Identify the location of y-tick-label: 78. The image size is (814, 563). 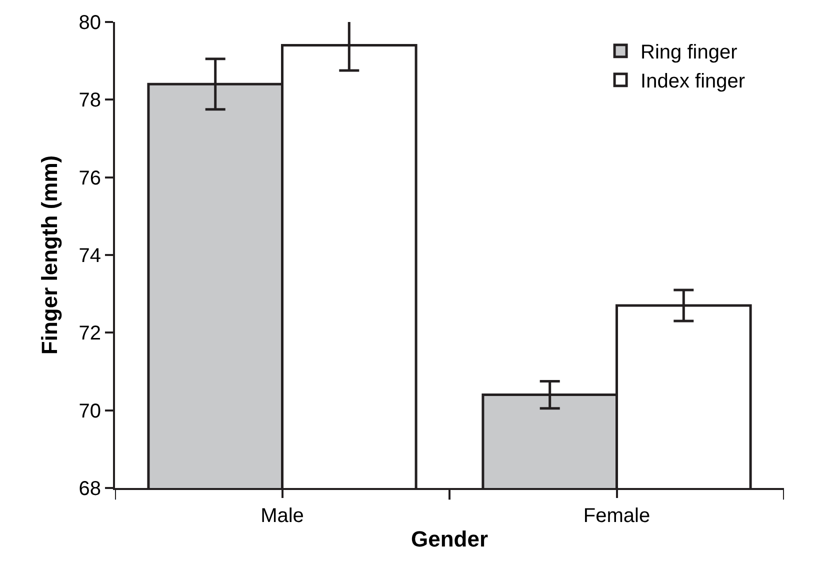
(89, 101).